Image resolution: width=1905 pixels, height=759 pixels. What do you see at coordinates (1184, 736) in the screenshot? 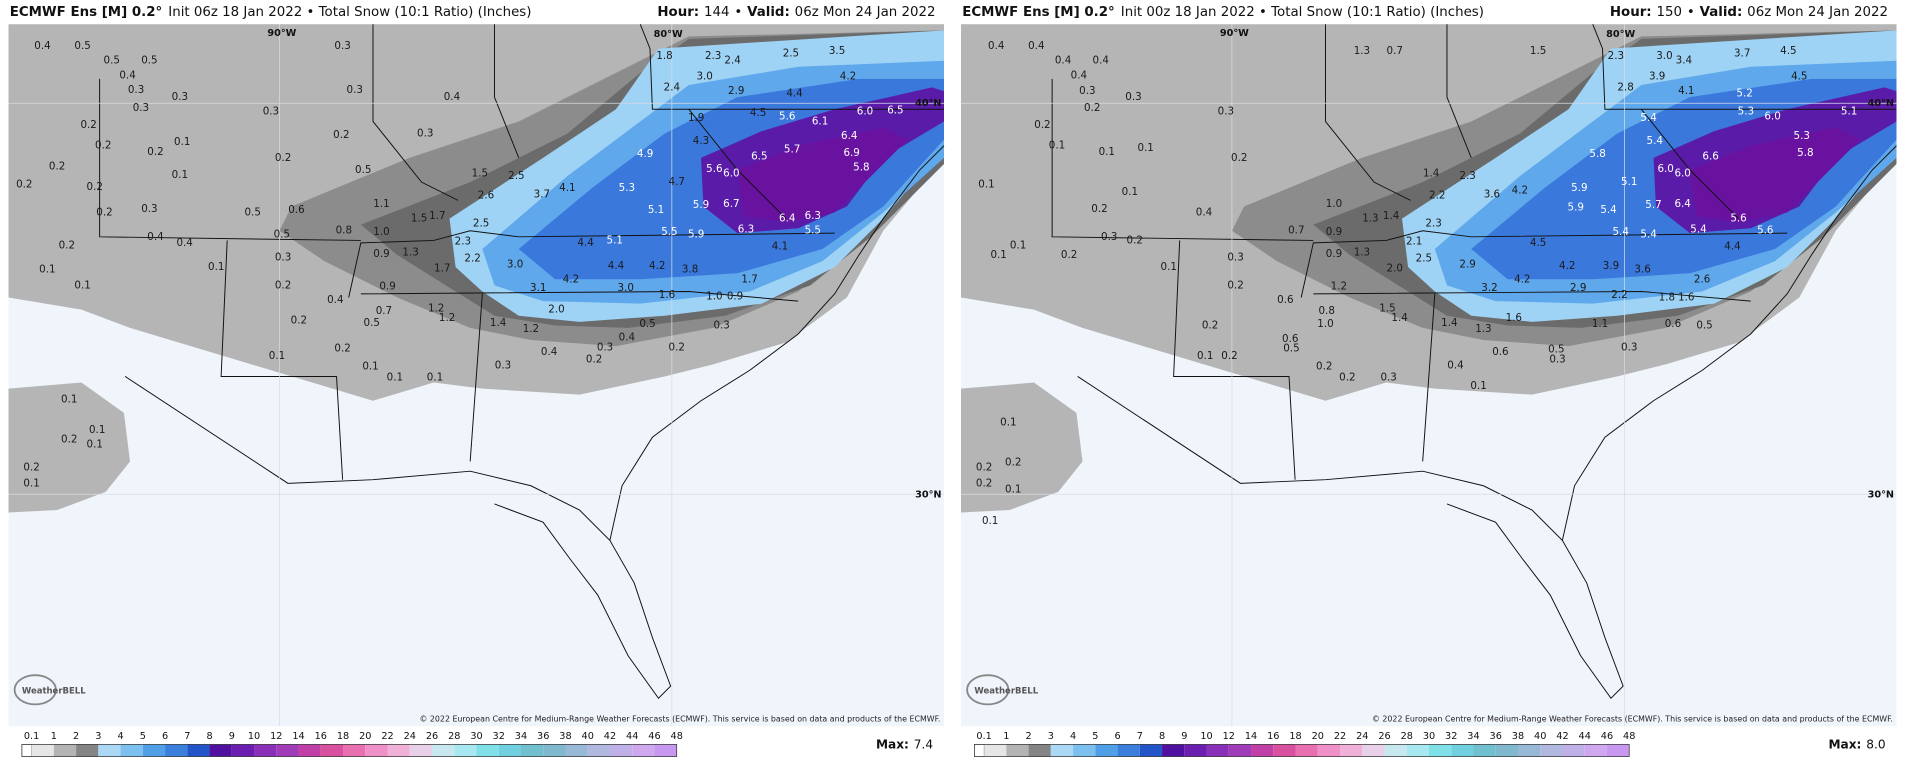
I see `colorbar-label: 9` at bounding box center [1184, 736].